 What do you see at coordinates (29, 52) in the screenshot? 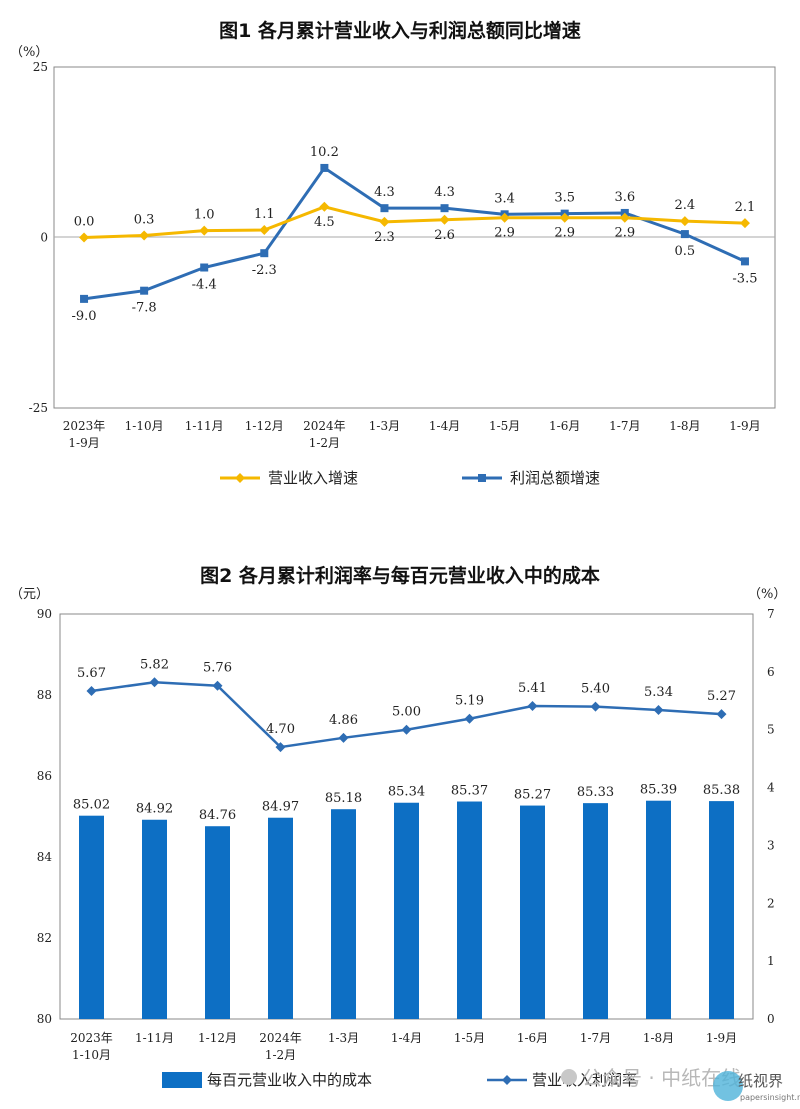
I see `chart-1-unit: （%）` at bounding box center [29, 52].